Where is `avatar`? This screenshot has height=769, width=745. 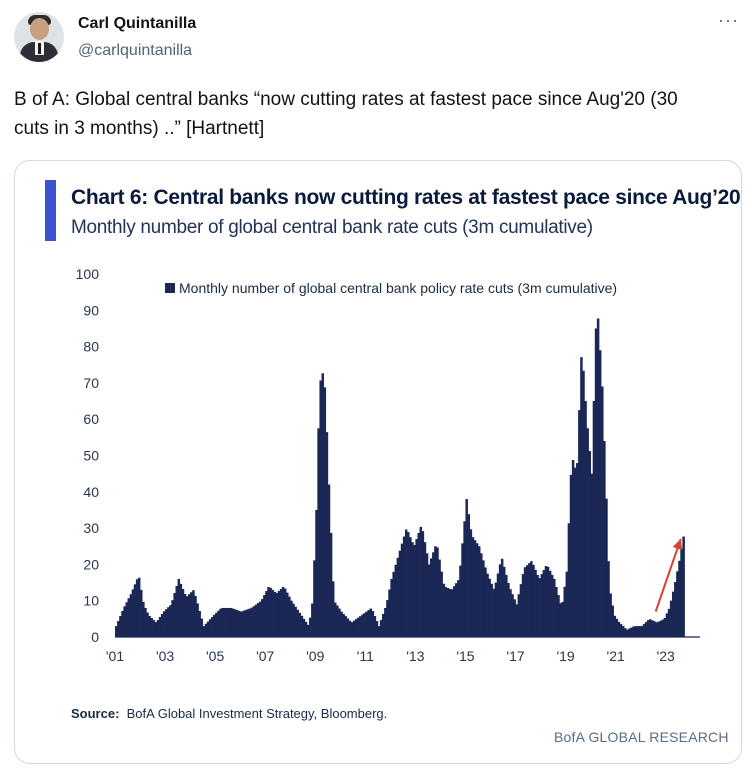
avatar is located at coordinates (39, 37).